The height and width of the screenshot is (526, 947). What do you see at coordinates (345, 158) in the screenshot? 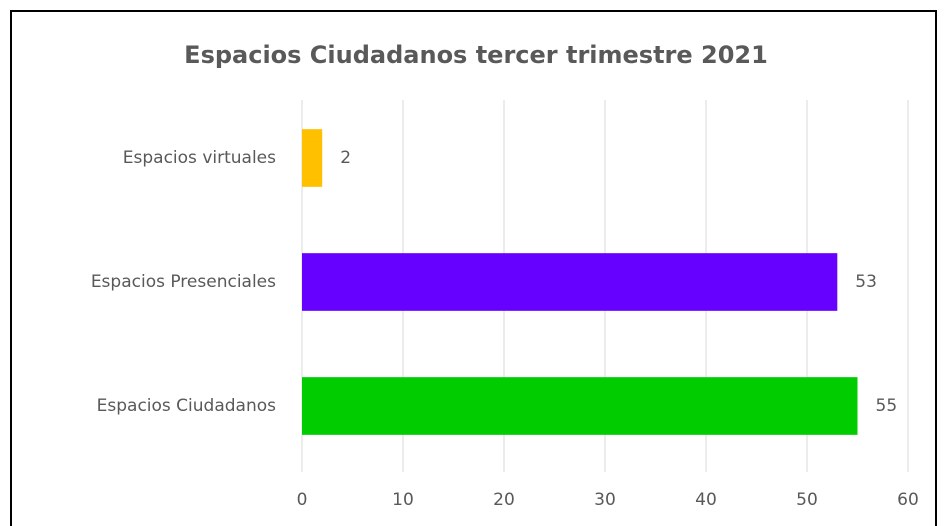
I see `value-label: 2` at bounding box center [345, 158].